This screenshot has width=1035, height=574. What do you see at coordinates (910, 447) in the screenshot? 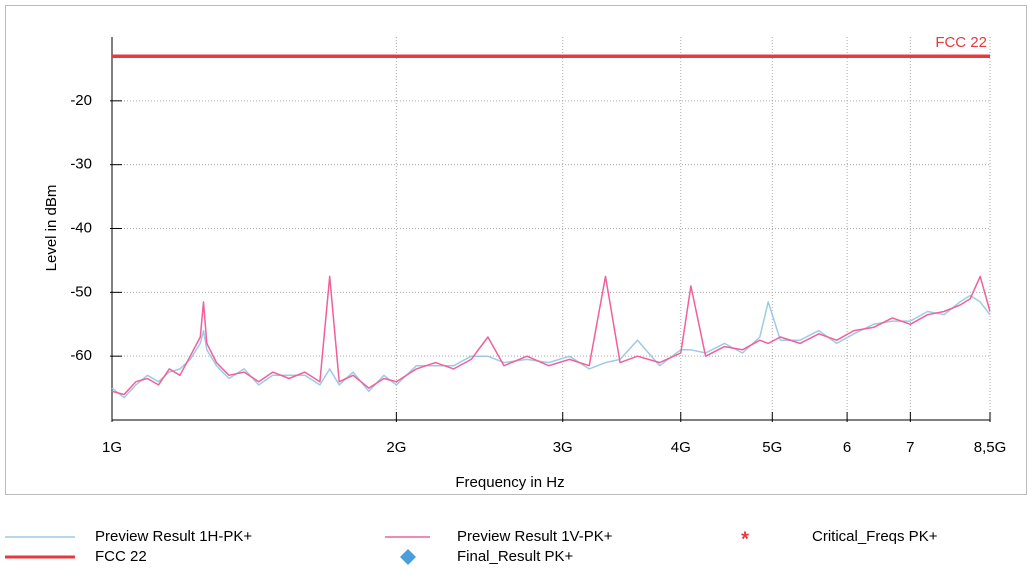
I see `x-tick-label: 7` at bounding box center [910, 447].